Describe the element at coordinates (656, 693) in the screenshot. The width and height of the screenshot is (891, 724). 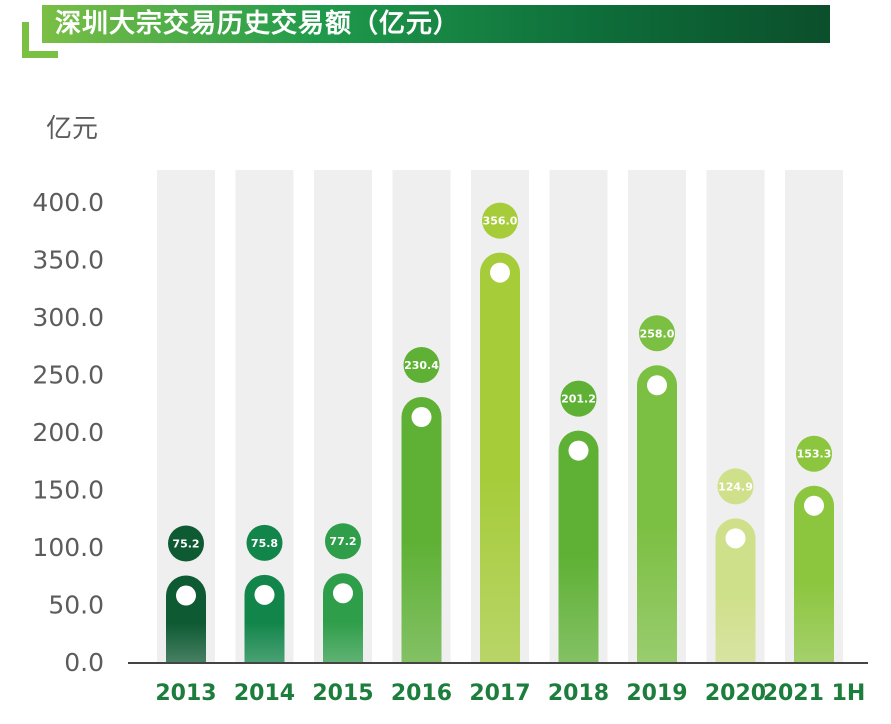
I see `x-tick-label: 2019` at that location.